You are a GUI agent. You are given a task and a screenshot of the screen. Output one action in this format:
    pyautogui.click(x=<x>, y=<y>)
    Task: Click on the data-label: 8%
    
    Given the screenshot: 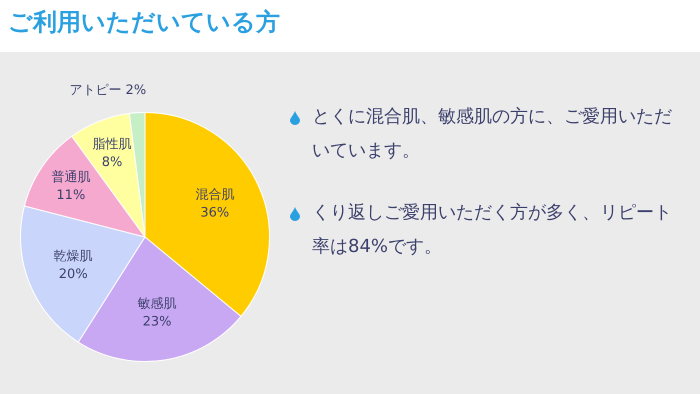 What is the action you would take?
    pyautogui.click(x=112, y=162)
    